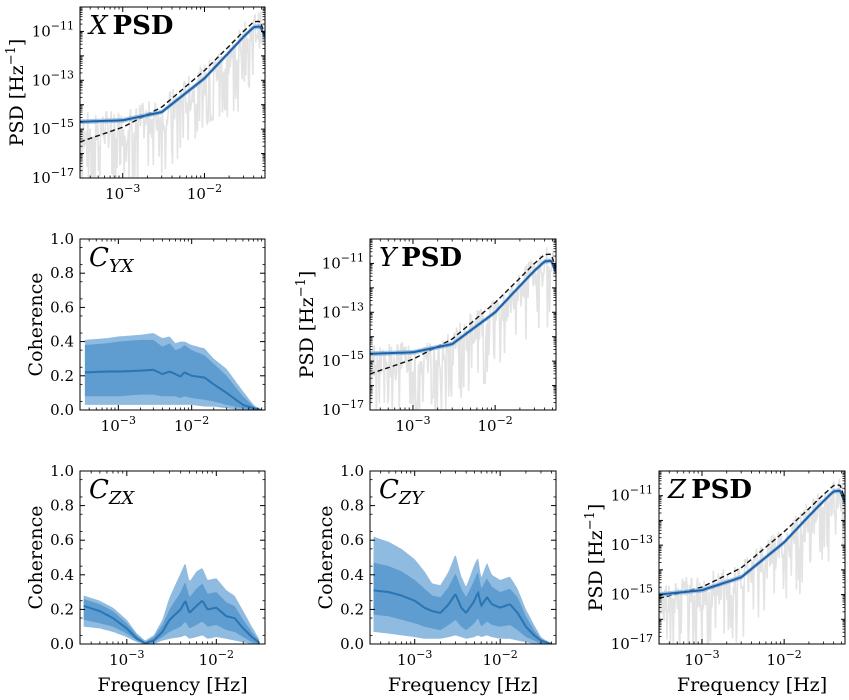 This screenshot has height=700, width=849. I want to click on x-axis-label: Frequency [Hz], so click(463, 685).